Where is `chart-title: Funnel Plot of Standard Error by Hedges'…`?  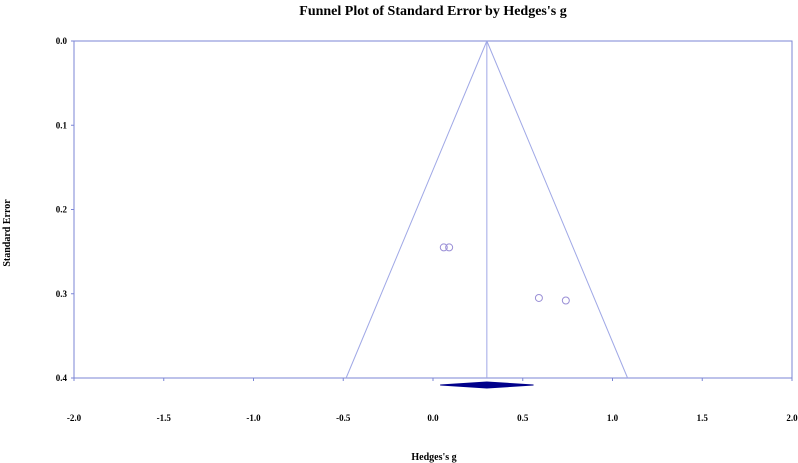
chart-title: Funnel Plot of Standard Error by Hedges'… is located at coordinates (432, 11).